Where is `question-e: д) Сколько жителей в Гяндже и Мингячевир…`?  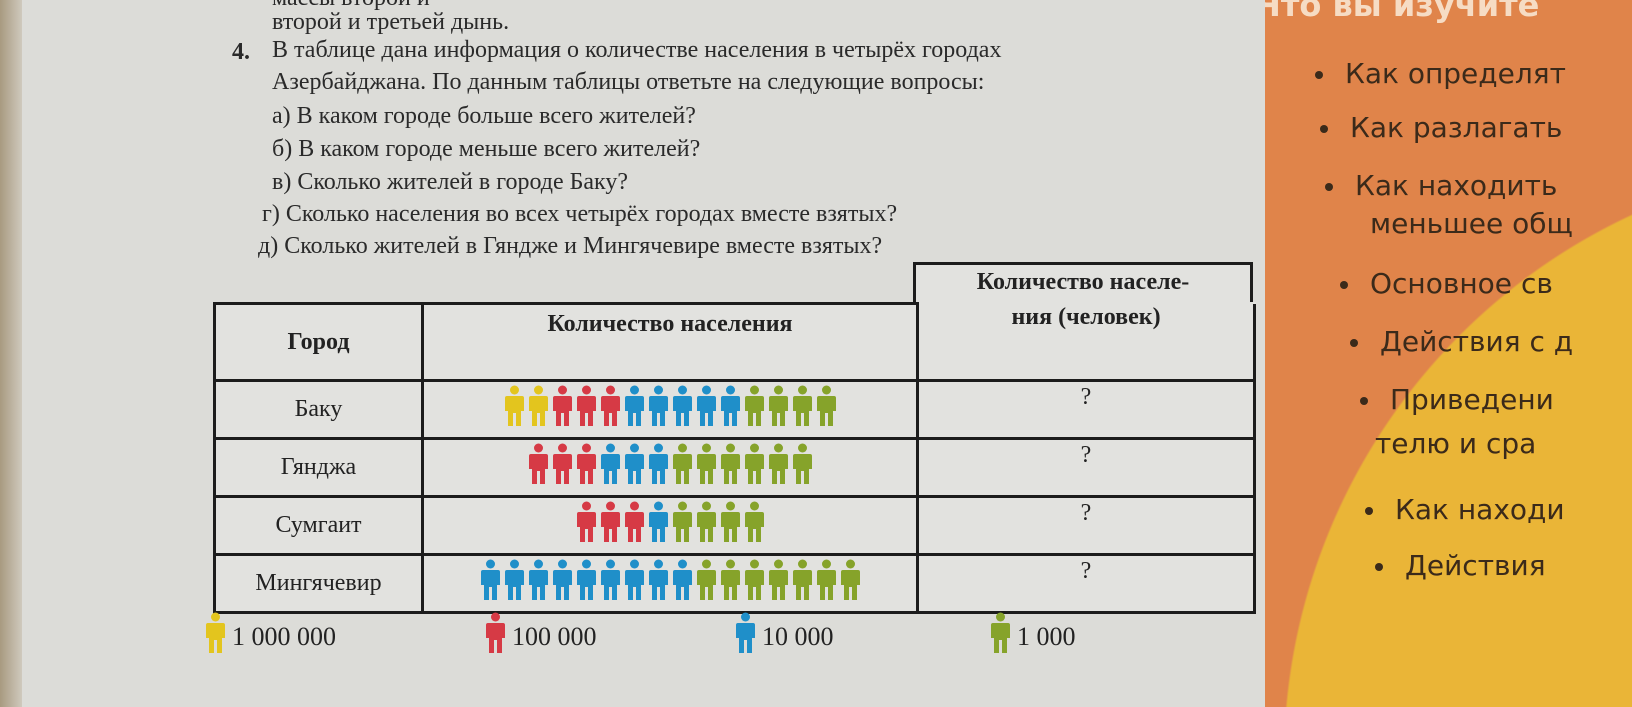 question-e: д) Сколько жителей в Гяндже и Мингячевир… is located at coordinates (570, 246).